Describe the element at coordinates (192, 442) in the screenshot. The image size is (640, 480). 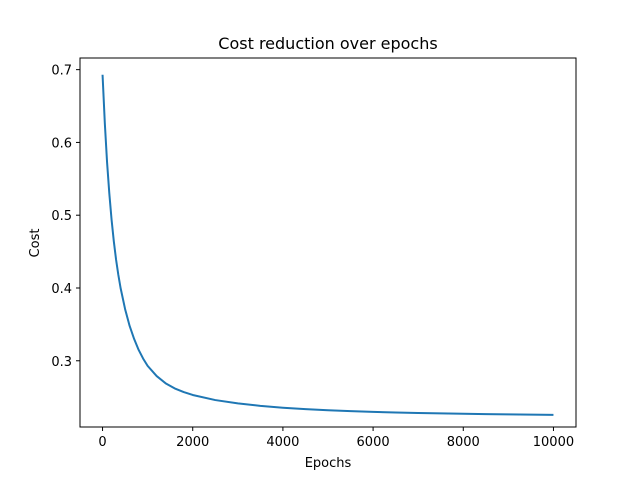
I see `x-tick-label: 2000` at that location.